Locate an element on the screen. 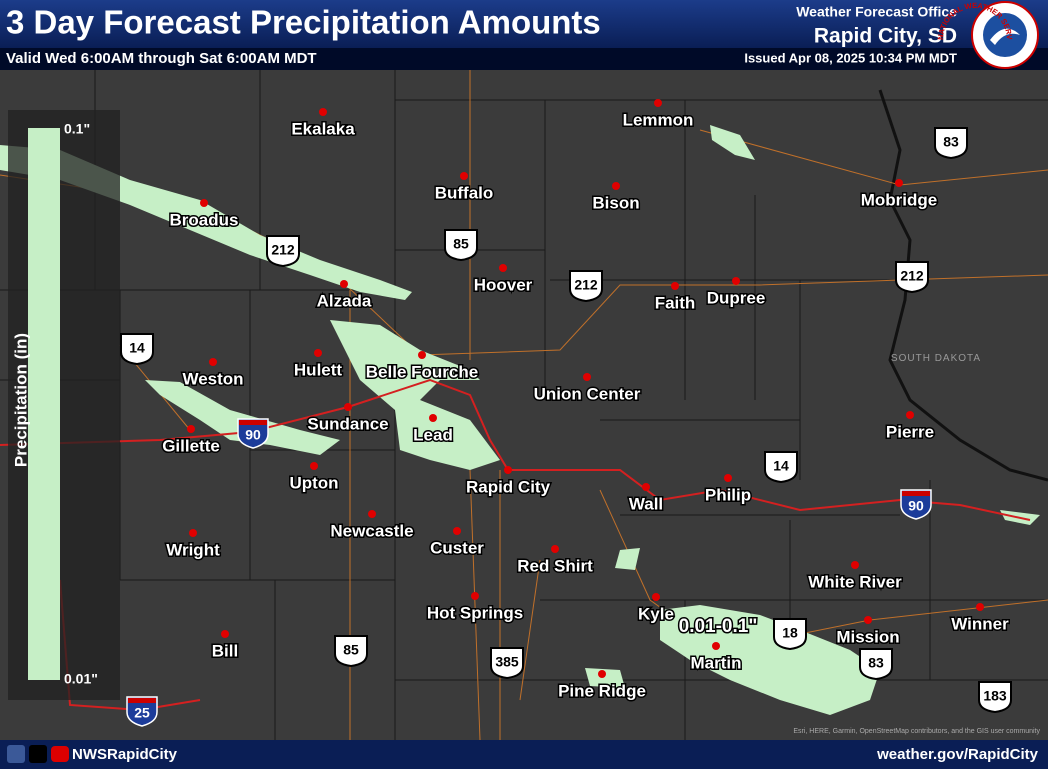 Image resolution: width=1048 pixels, height=769 pixels. city-label: White River is located at coordinates (855, 581).